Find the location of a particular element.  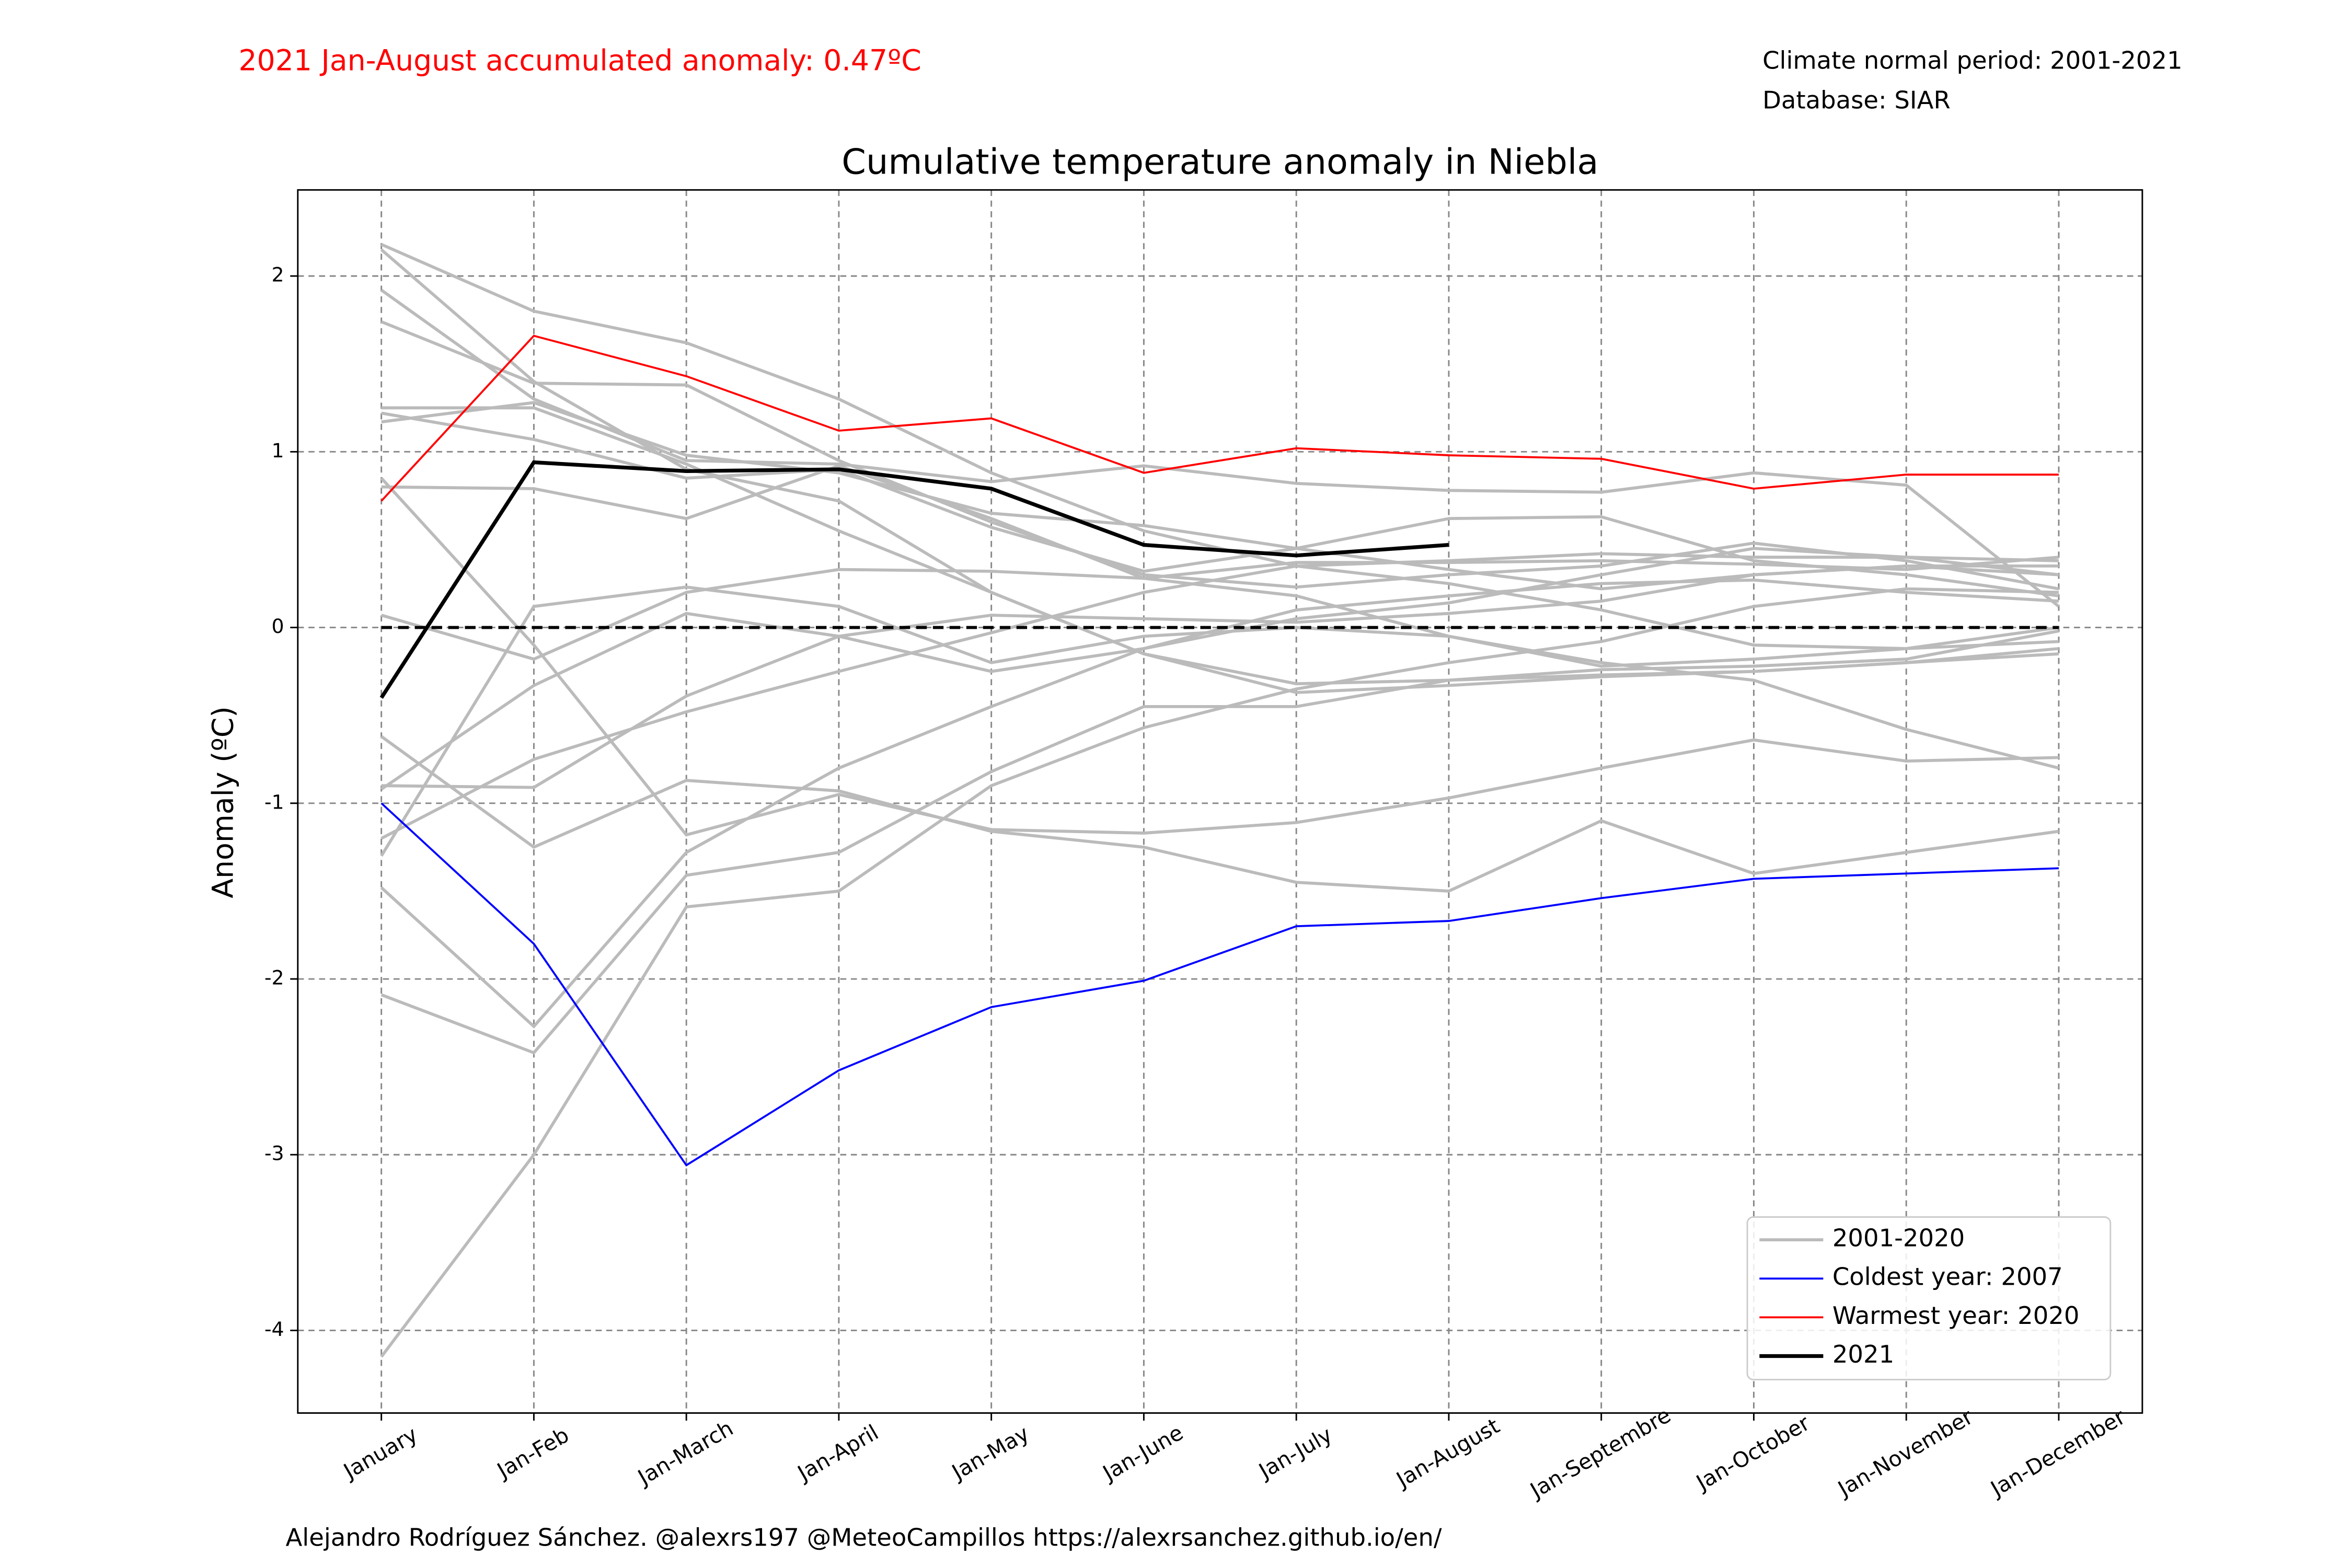

y-tick-label: -1 is located at coordinates (274, 801).